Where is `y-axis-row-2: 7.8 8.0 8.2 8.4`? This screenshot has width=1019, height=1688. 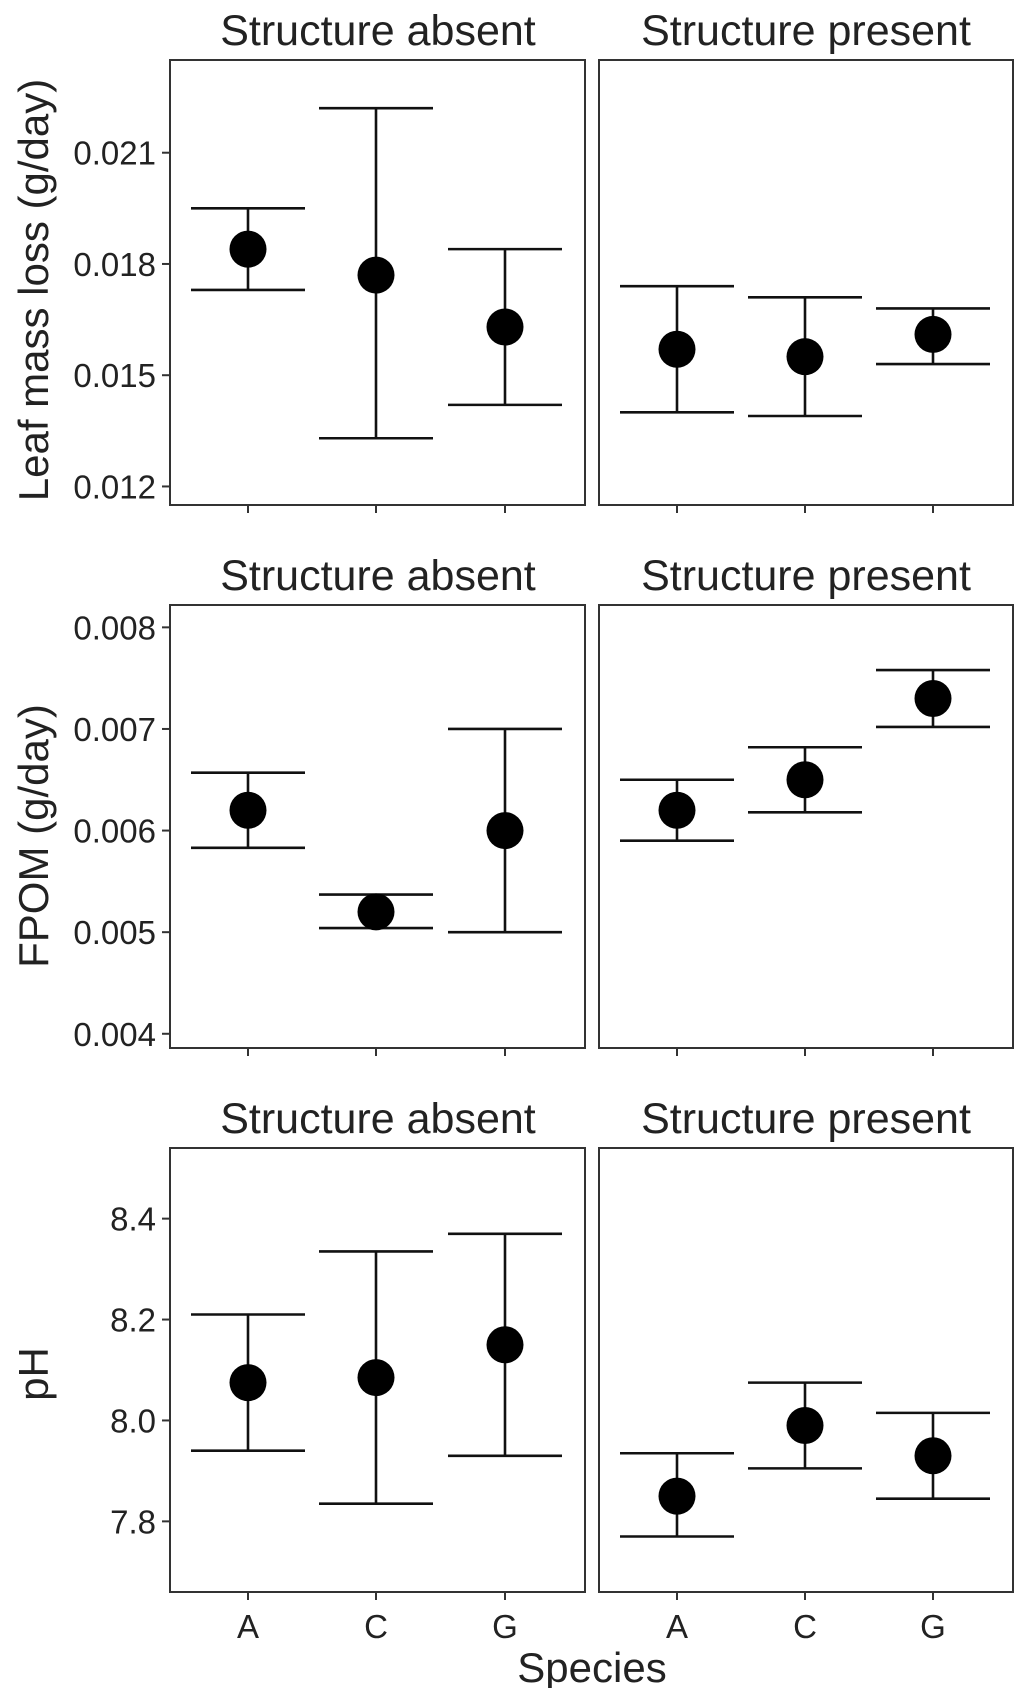
y-axis-row-2: 7.8 8.0 8.2 8.4 is located at coordinates (140, 1370).